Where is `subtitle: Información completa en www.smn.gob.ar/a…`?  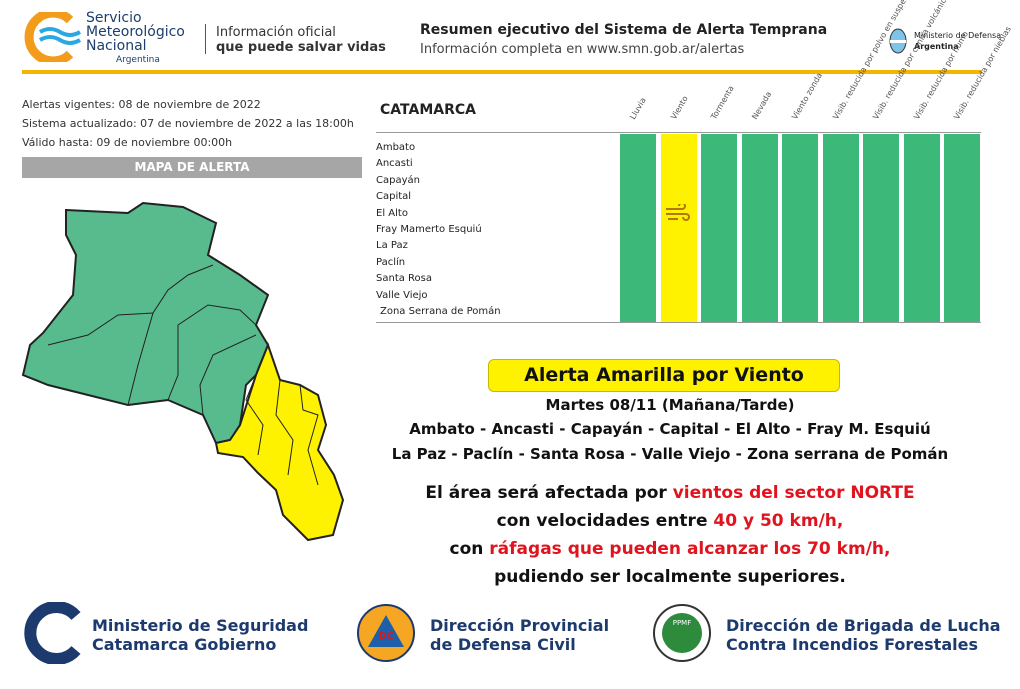 subtitle: Información completa en www.smn.gob.ar/a… is located at coordinates (582, 49).